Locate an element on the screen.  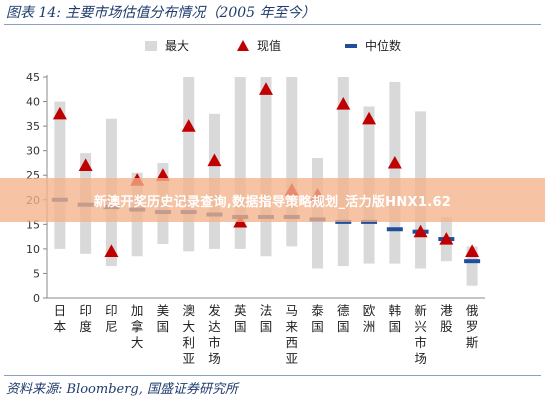
figure-title: 图表 14: 主要市场估值分布情况（2005 年至今） is located at coordinates (161, 13).